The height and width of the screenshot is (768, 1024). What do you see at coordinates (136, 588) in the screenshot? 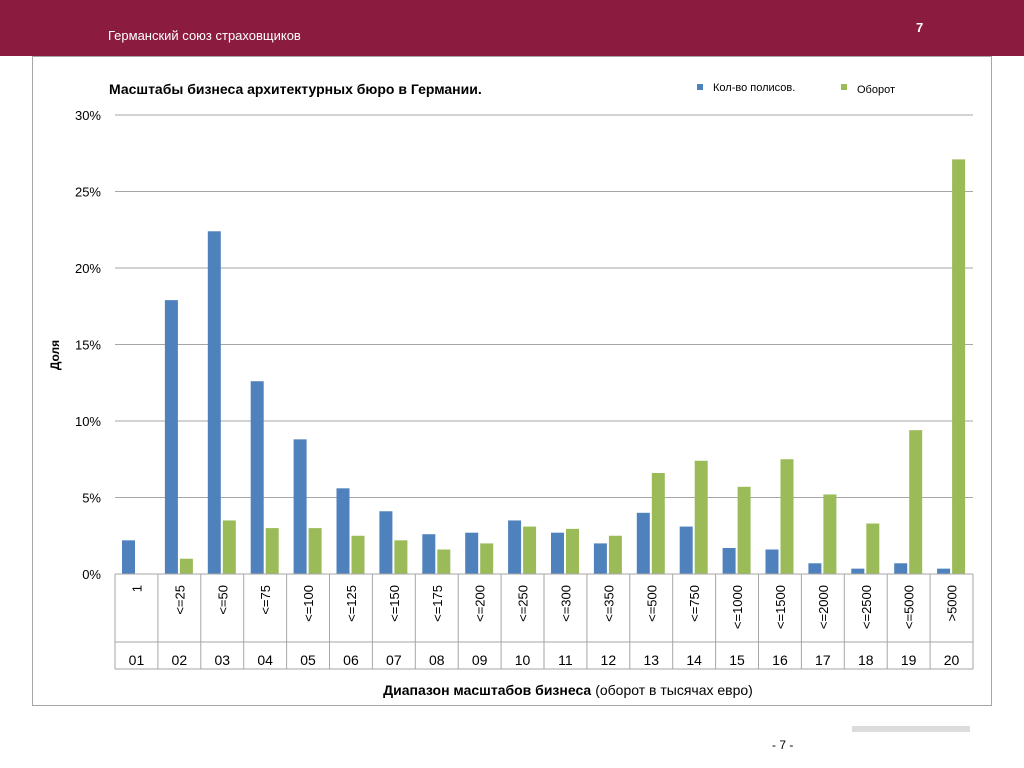
I see `x-tick-label: 1` at bounding box center [136, 588].